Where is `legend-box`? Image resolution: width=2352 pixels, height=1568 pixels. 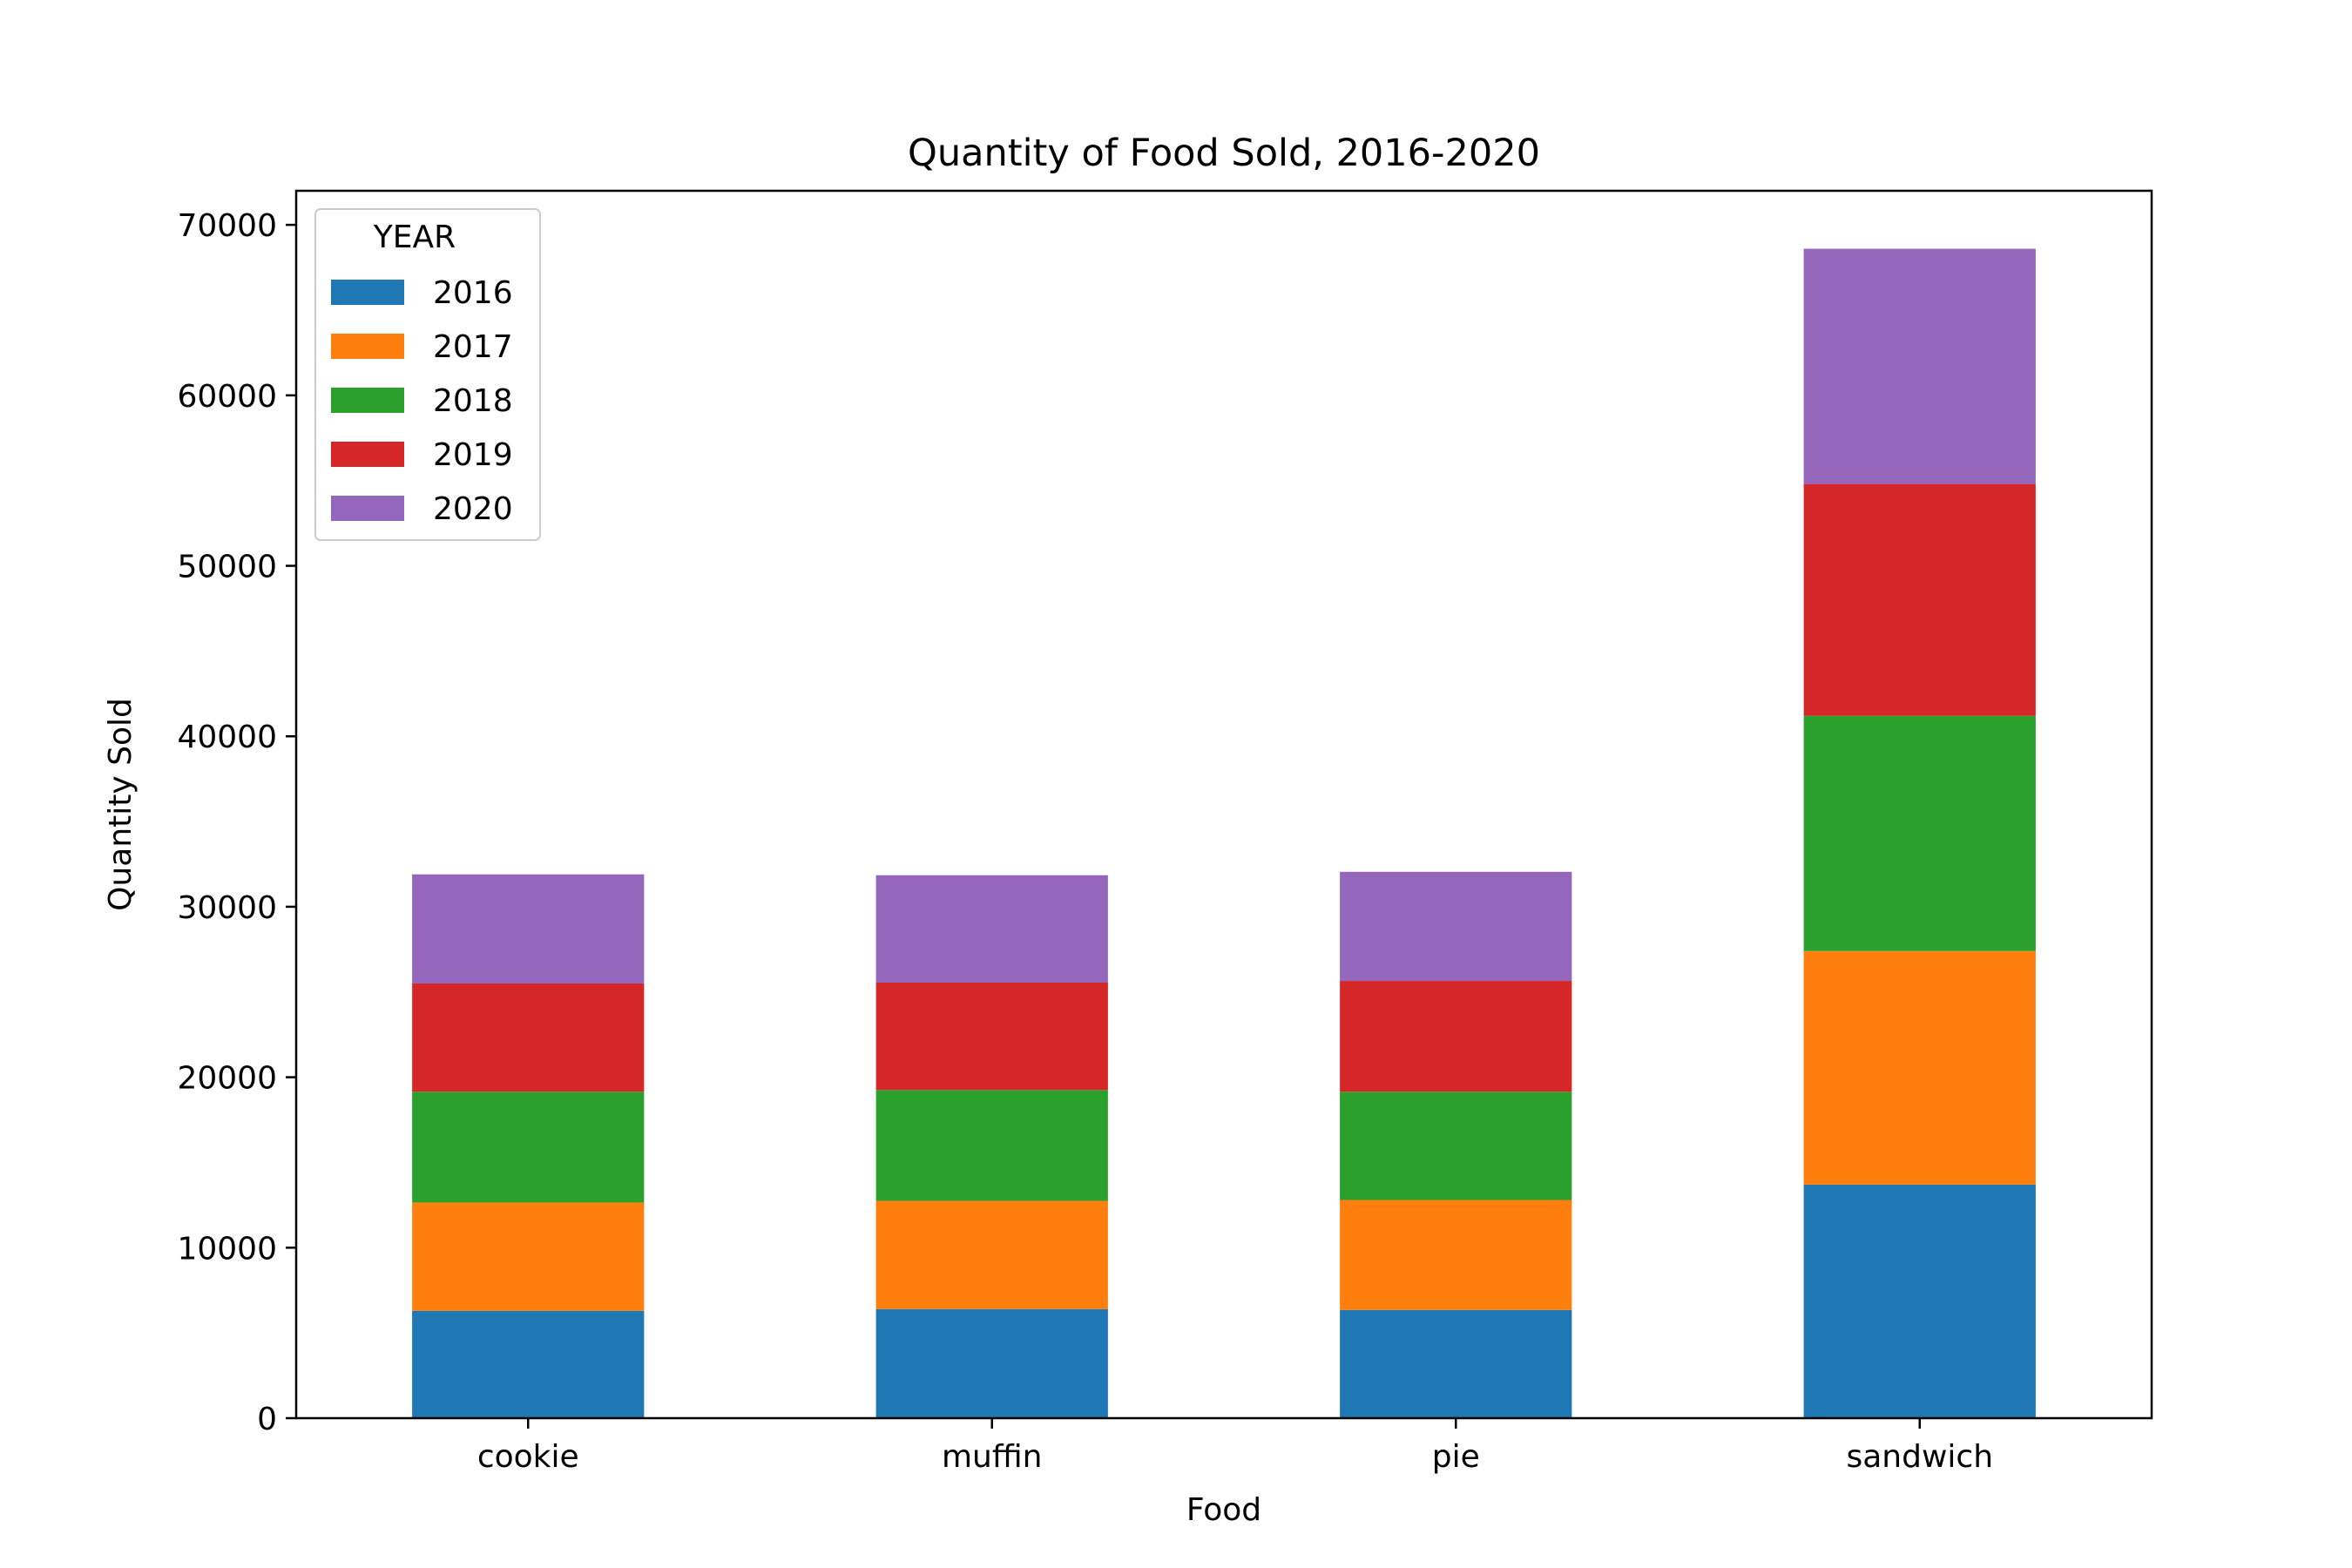
legend-box is located at coordinates (427, 374).